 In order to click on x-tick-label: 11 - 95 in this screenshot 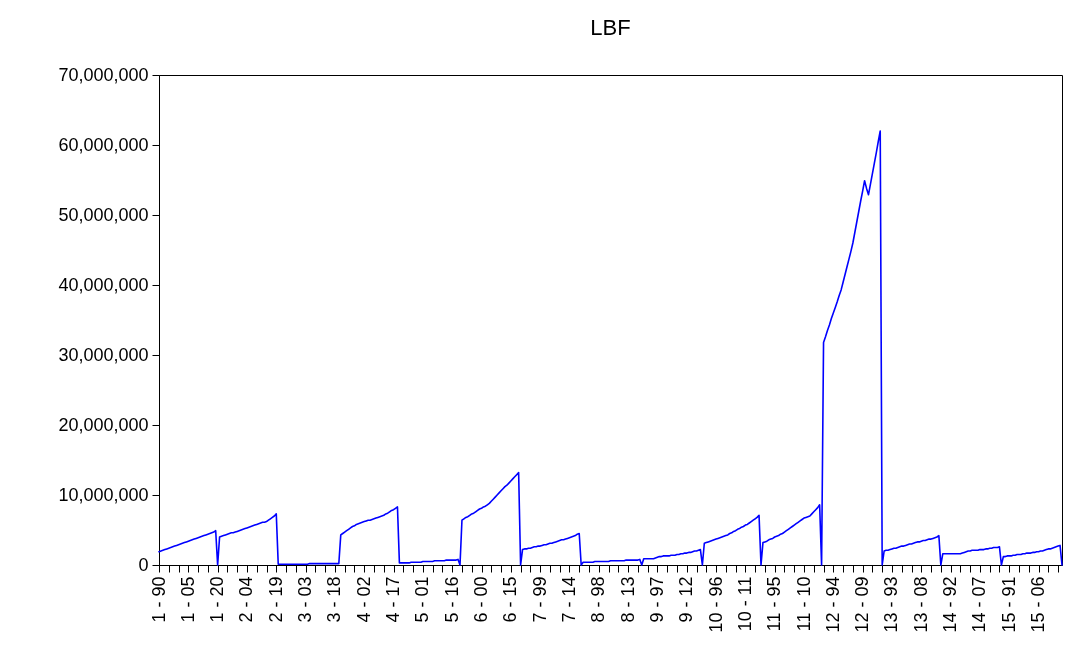, I will do `click(774, 604)`.